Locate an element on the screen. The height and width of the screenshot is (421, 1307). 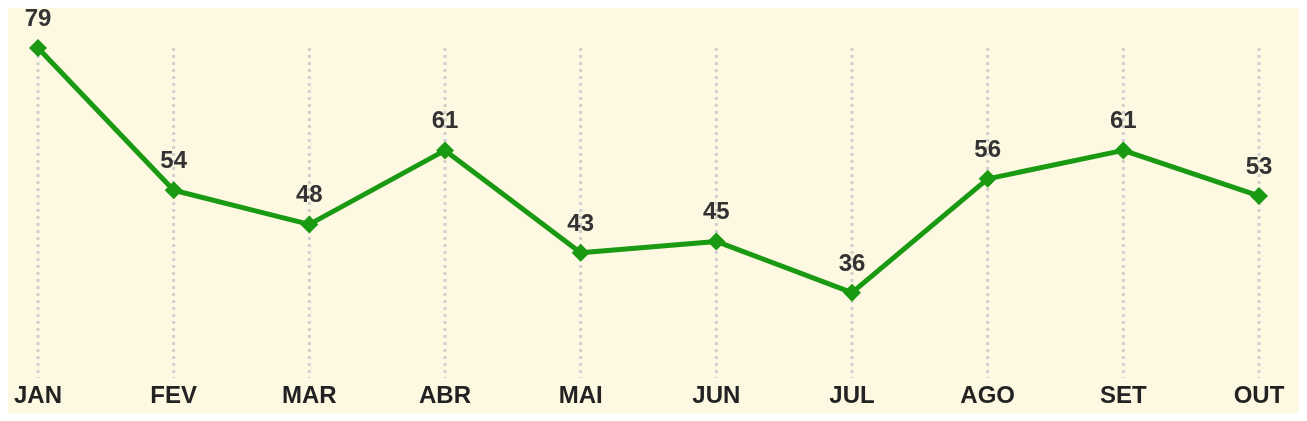
x-tick-label: SET is located at coordinates (1123, 395).